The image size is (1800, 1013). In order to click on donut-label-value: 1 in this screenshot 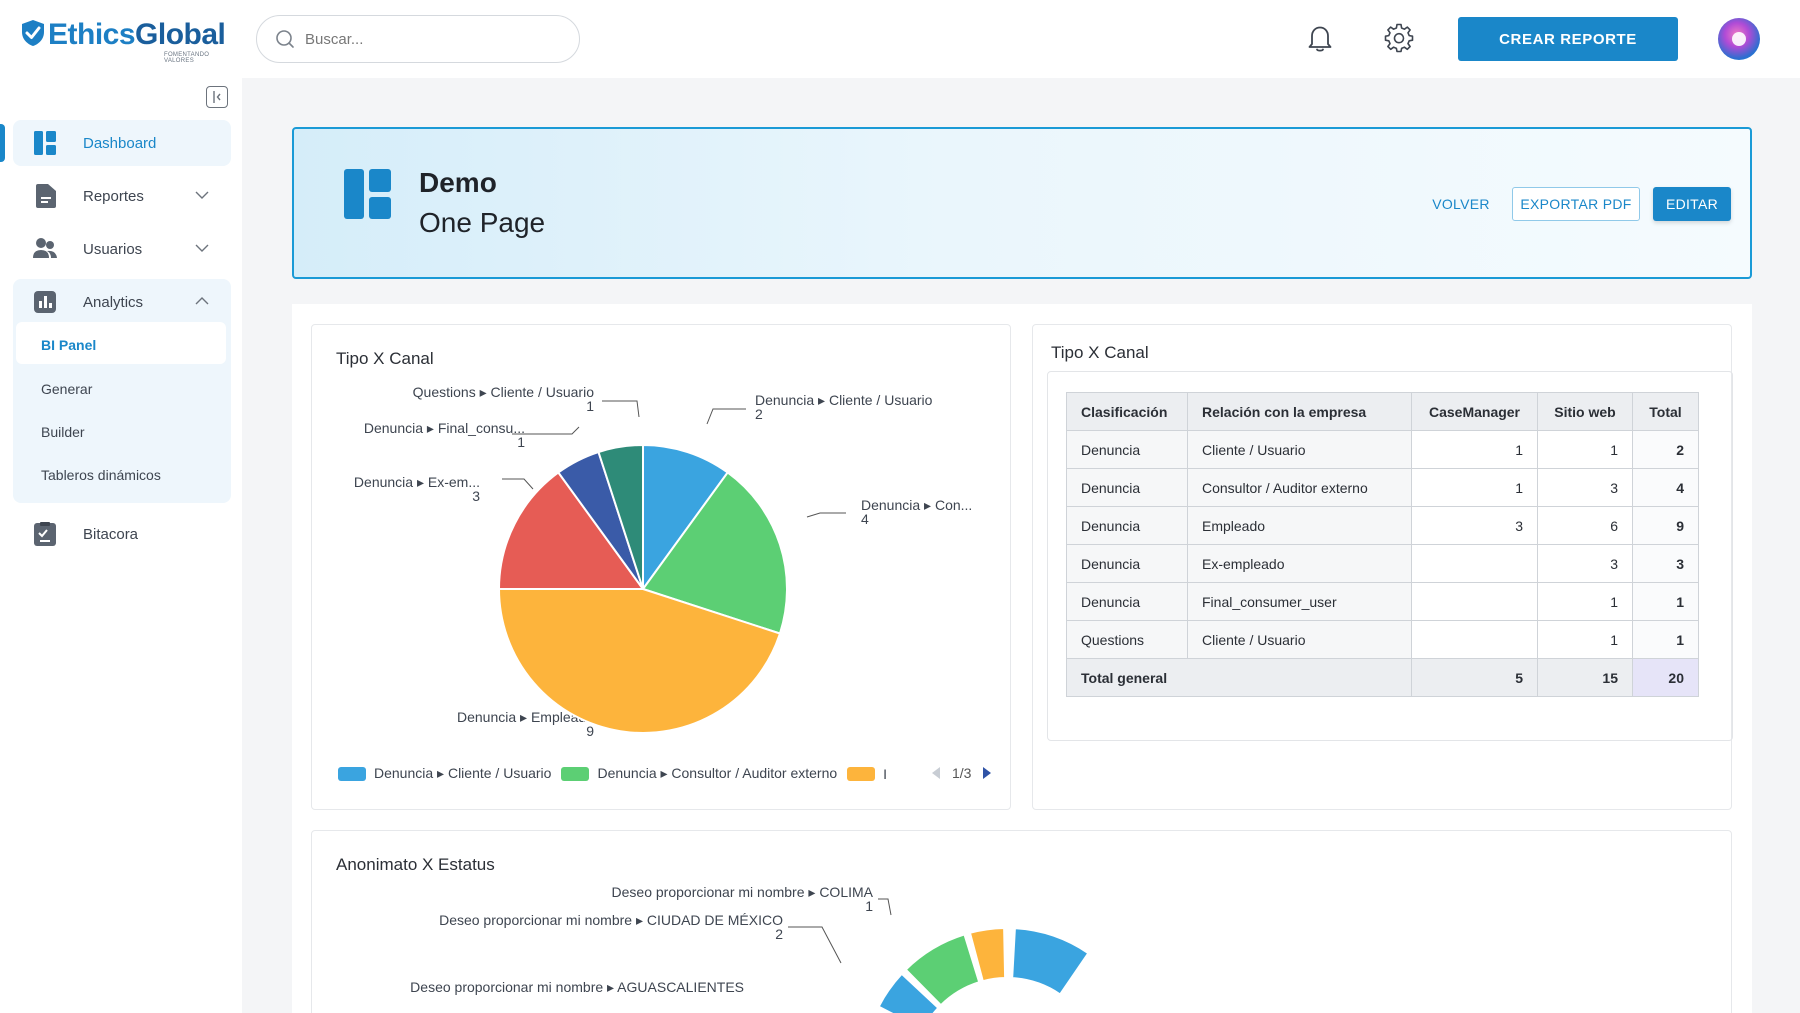, I will do `click(869, 906)`.